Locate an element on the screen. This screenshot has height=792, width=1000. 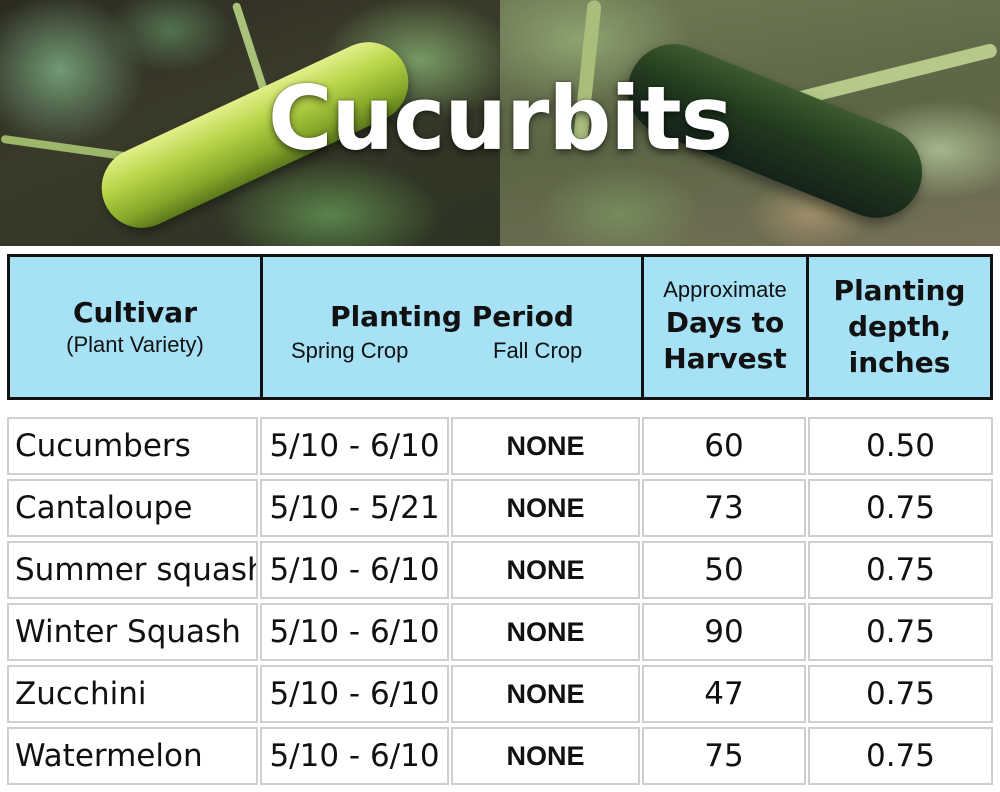
table-row: Winter Squash 5/10 - 6/10 NONE 90 0.75 is located at coordinates (500, 632).